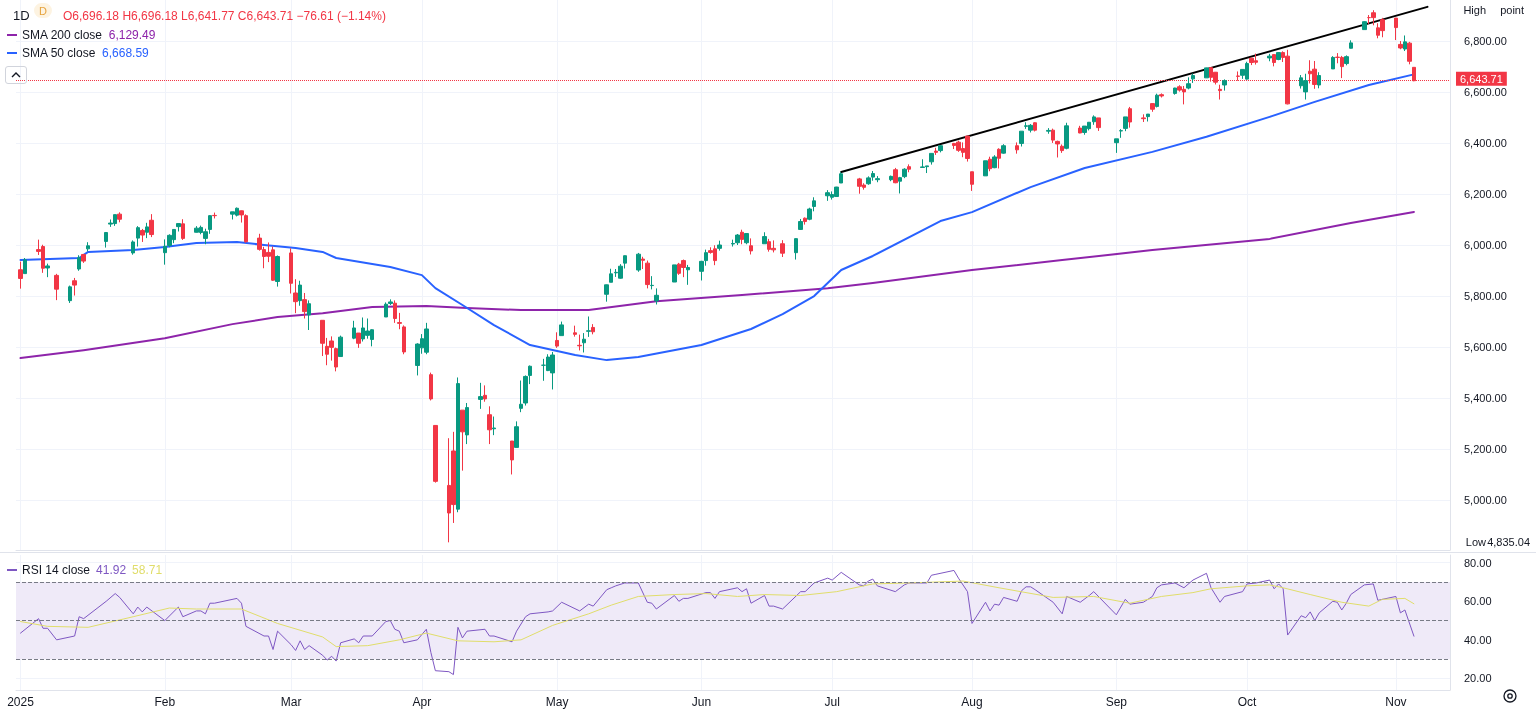 This screenshot has height=710, width=1536. Describe the element at coordinates (1478, 639) in the screenshot. I see `y-tick-label: 40.00` at that location.